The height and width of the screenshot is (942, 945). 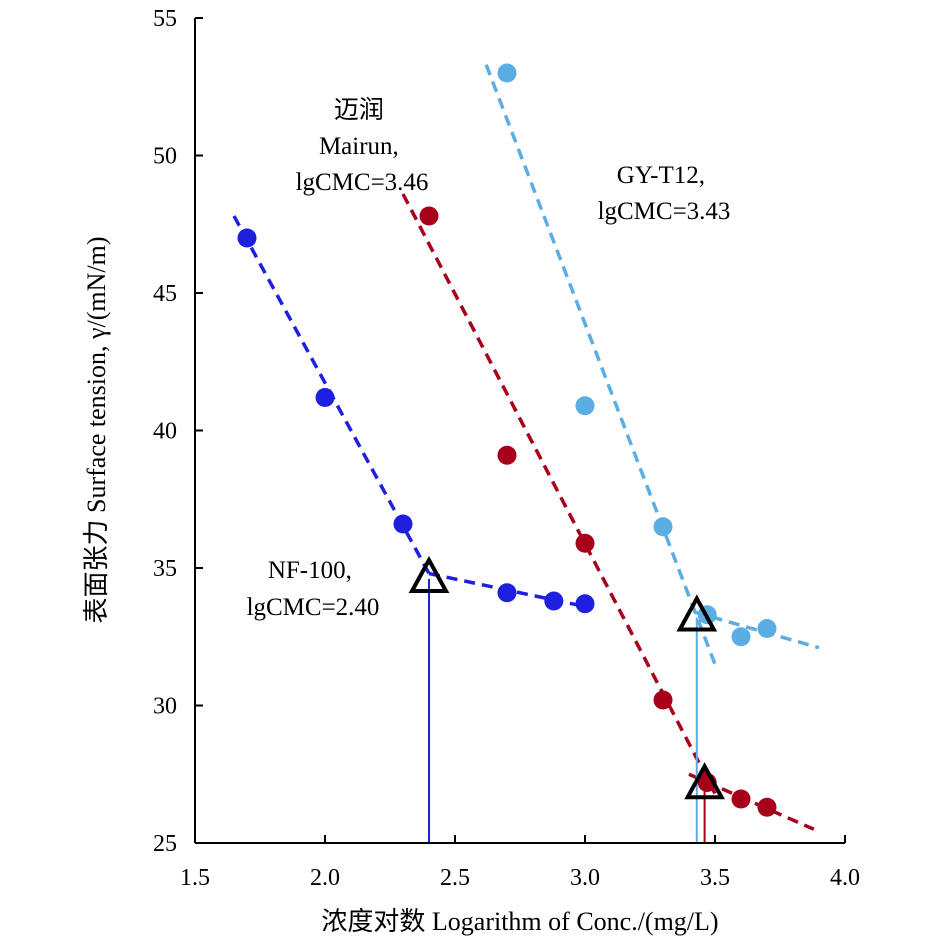 What do you see at coordinates (310, 570) in the screenshot?
I see `annotation-nf-line-1: NF-100,` at bounding box center [310, 570].